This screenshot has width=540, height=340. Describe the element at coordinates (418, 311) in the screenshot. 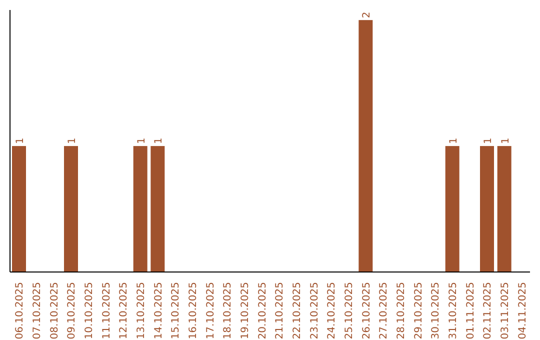

I see `x-tick-label: 29.10.2025` at that location.